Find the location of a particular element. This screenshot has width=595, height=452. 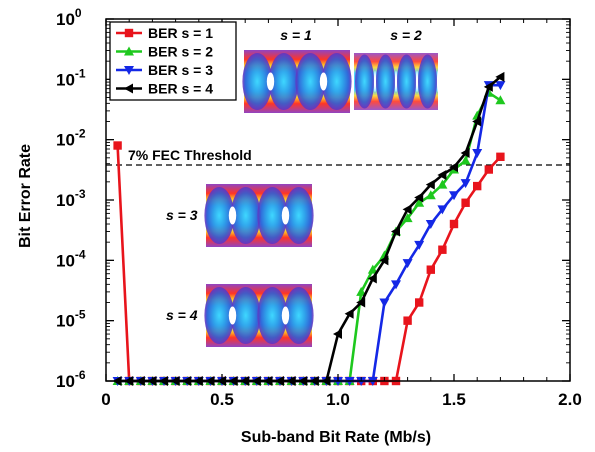

x-tick-label: 0 is located at coordinates (105, 399).